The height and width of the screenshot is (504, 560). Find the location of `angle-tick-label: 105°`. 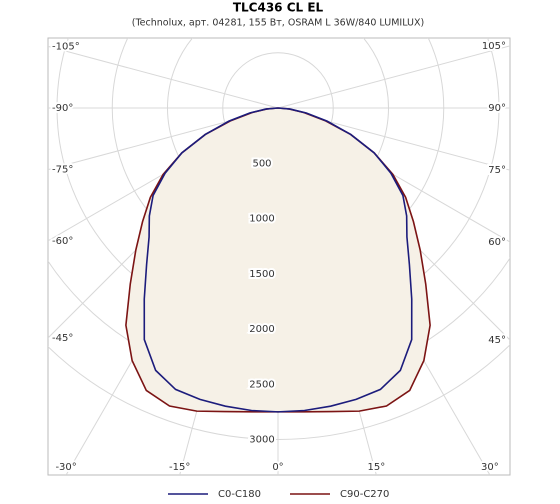

angle-tick-label: 105° is located at coordinates (494, 46).